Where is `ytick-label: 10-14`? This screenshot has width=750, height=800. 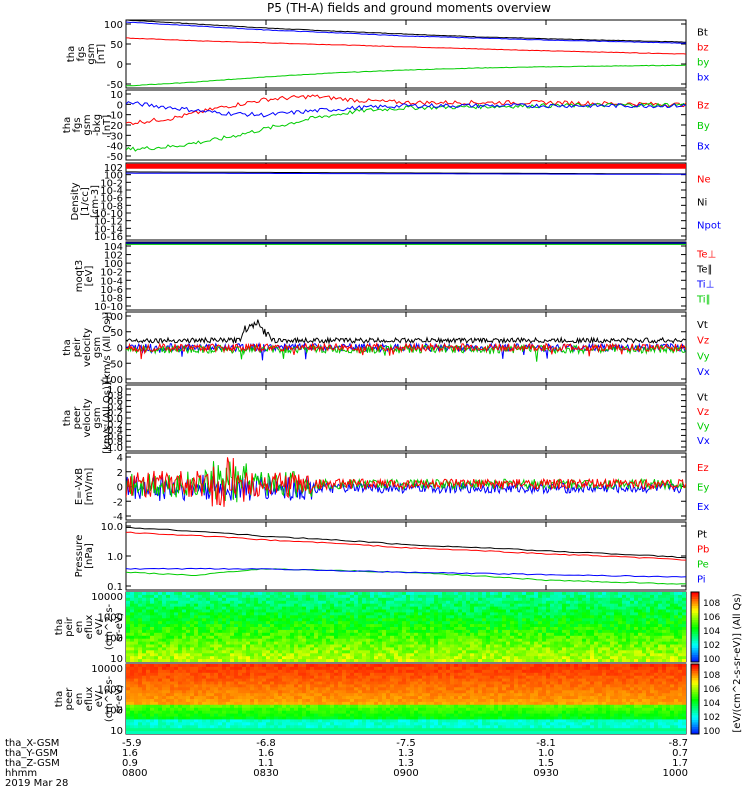 ytick-label: 10-14 is located at coordinates (108, 229).